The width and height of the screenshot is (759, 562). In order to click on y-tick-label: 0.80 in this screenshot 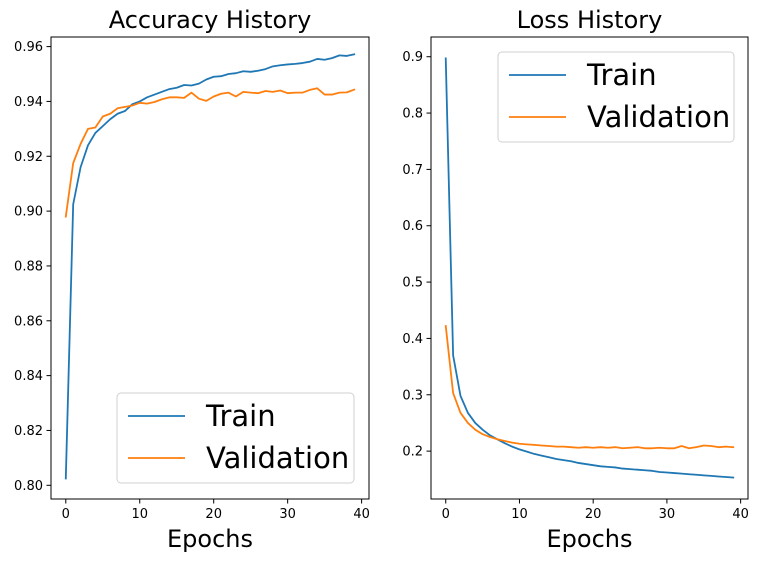, I will do `click(28, 486)`.